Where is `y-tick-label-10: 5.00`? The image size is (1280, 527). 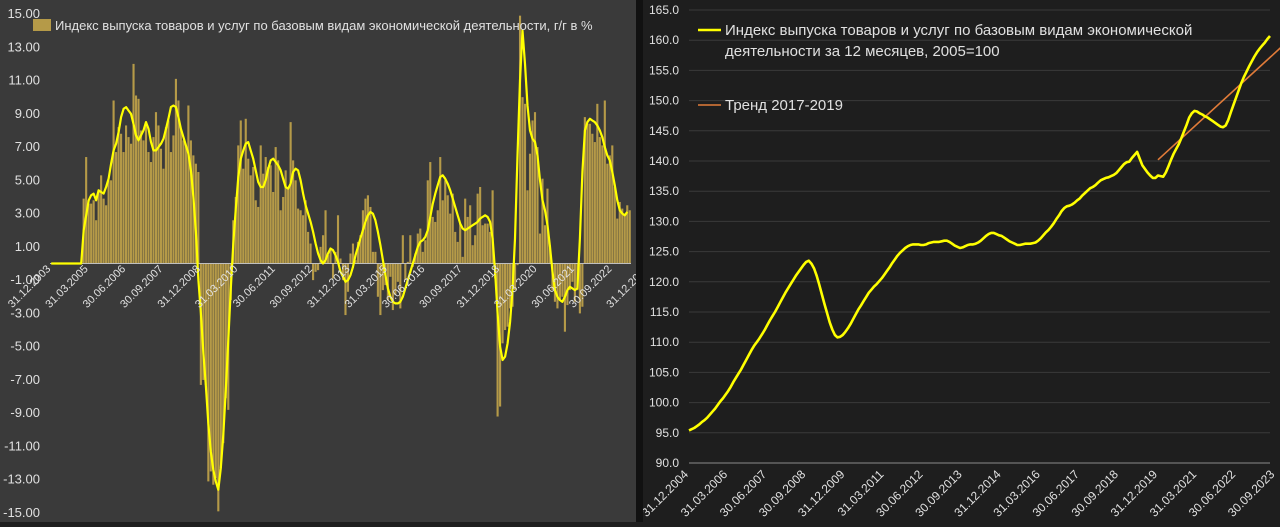 y-tick-label-10: 5.00 is located at coordinates (27, 179).